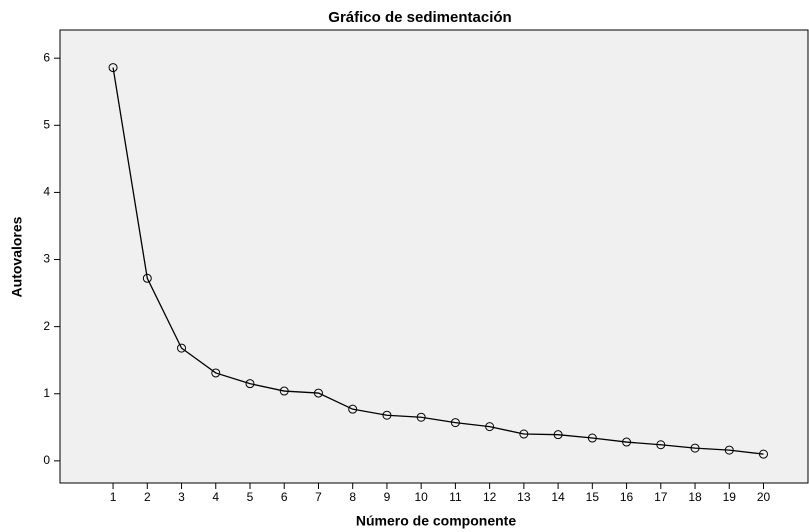  I want to click on y-tick-label: 3, so click(46, 259).